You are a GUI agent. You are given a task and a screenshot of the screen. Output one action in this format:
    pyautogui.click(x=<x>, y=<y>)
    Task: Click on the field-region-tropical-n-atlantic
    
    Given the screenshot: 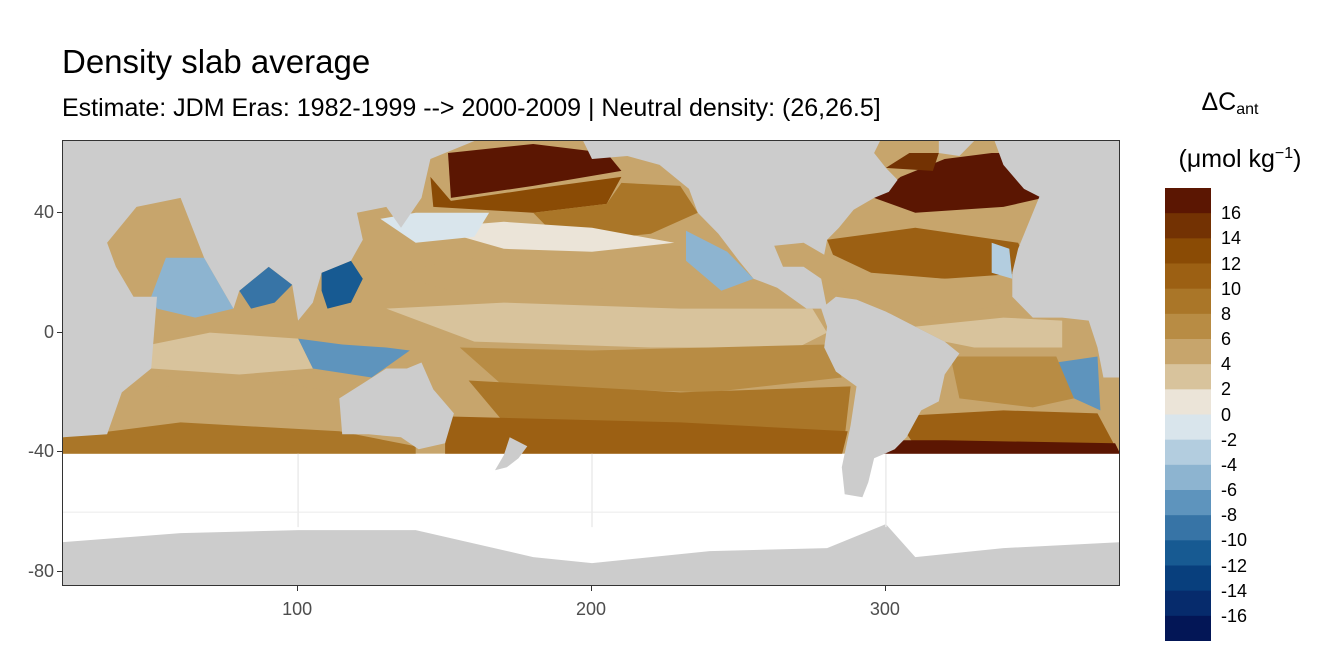 What is the action you would take?
    pyautogui.click(x=923, y=295)
    